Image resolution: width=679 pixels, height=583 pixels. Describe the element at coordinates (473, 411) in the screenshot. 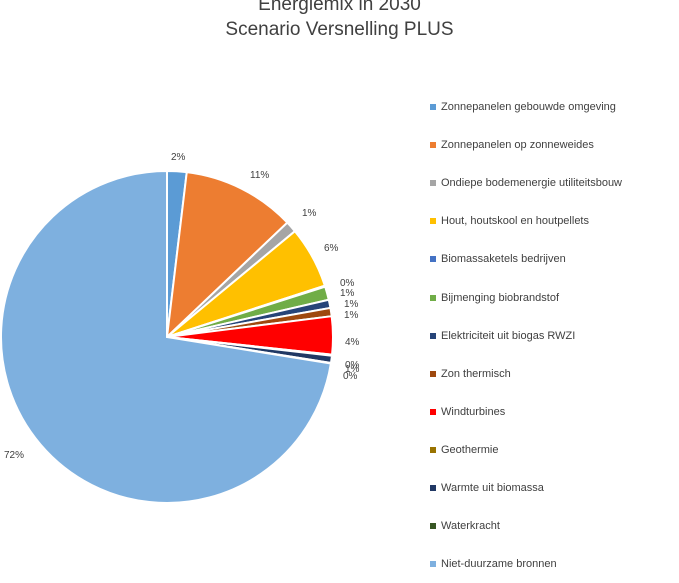

I see `legend-label: Windturbines` at that location.